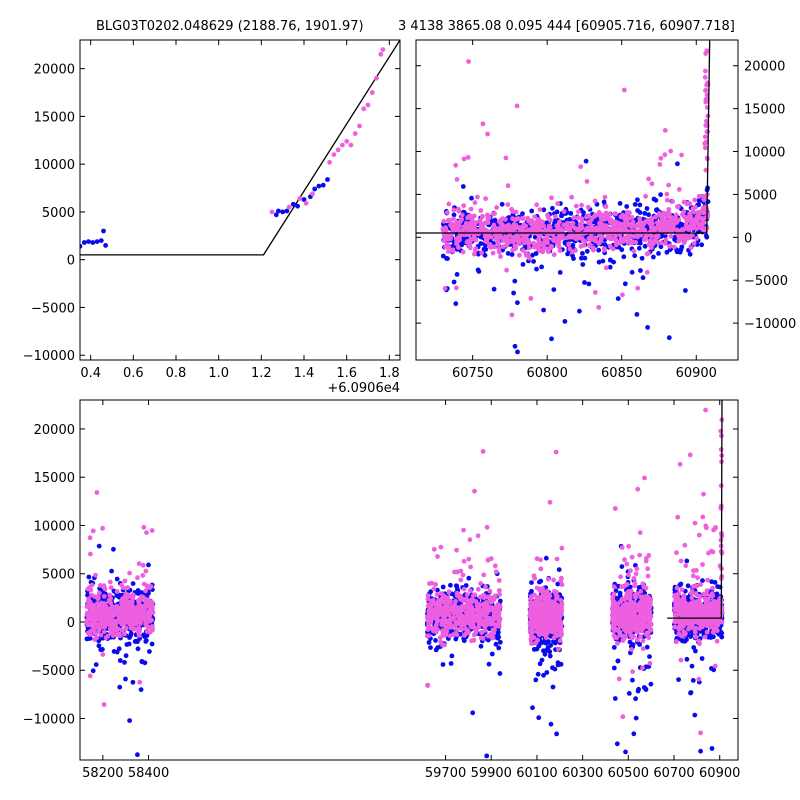 The height and width of the screenshot is (800, 800). Describe the element at coordinates (760, 195) in the screenshot. I see `y-tick-label: 5000` at that location.